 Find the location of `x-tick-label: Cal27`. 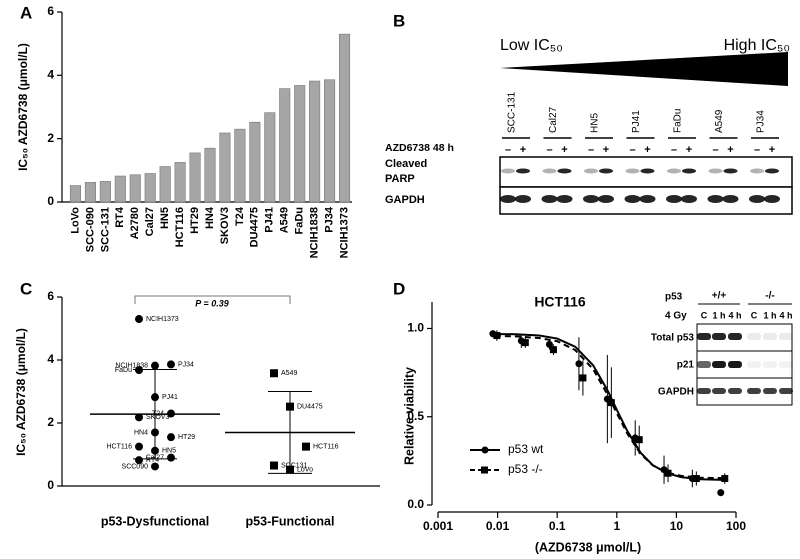

x-tick-label: Cal27 is located at coordinates (150, 221).